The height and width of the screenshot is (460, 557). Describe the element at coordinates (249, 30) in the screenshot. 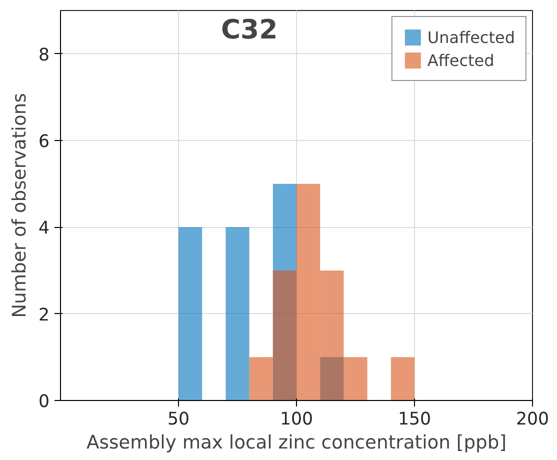

I see `chart-title: C32` at that location.